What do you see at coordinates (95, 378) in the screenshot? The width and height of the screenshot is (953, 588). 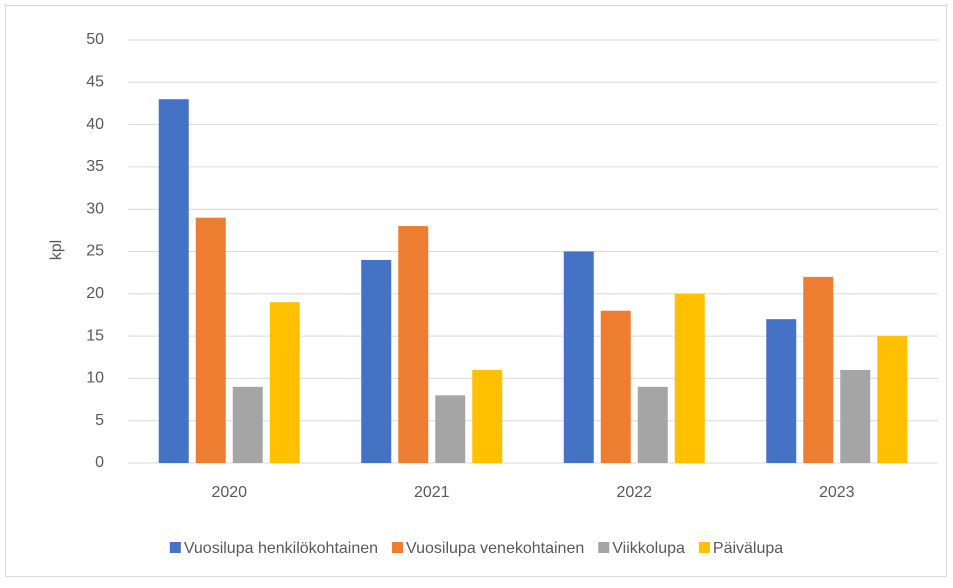 I see `y-tick-label: 10` at bounding box center [95, 378].